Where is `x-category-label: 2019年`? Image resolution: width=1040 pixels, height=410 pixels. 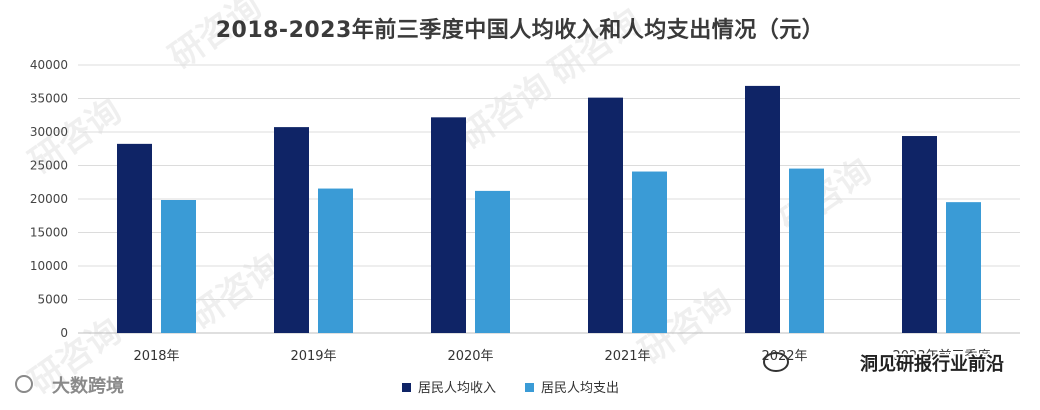 x-category-label: 2019年 is located at coordinates (313, 356).